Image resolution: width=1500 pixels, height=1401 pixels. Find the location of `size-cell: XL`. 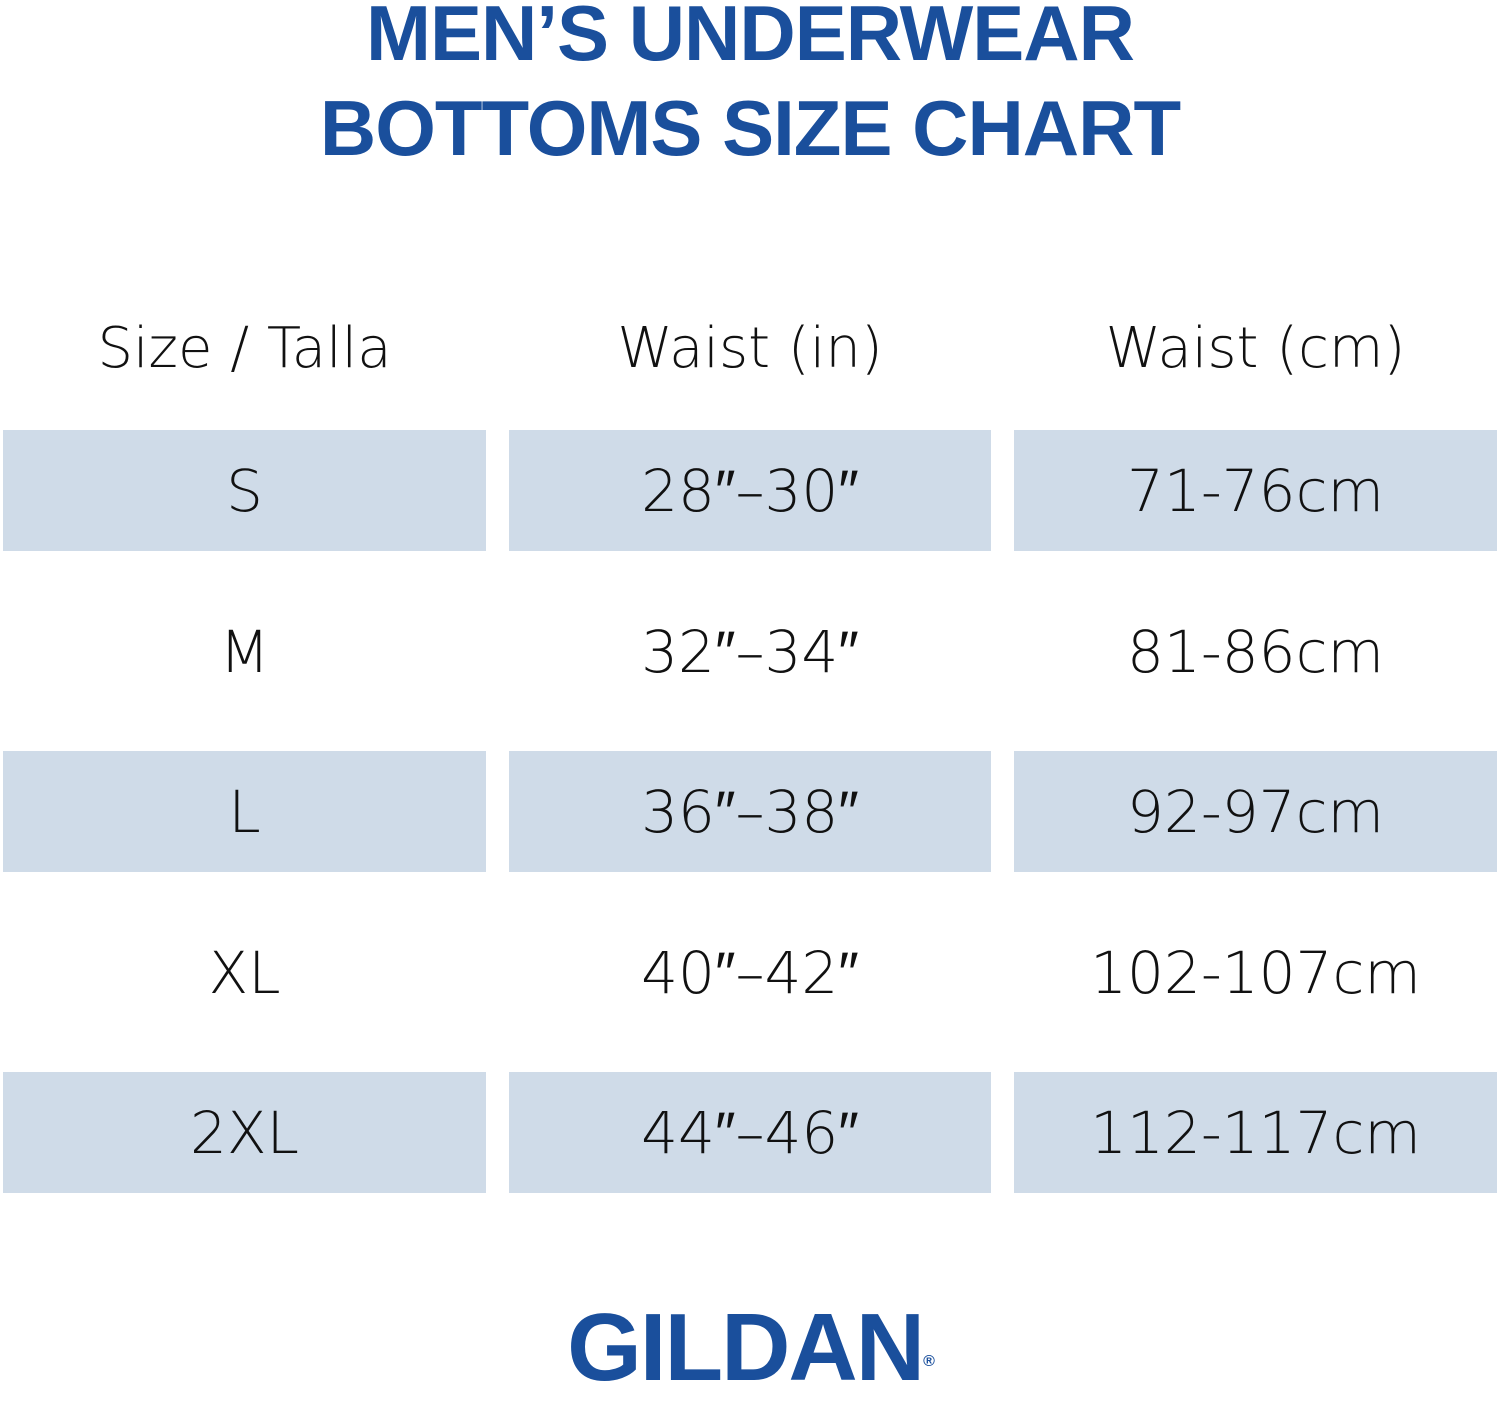

size-cell: XL is located at coordinates (244, 972).